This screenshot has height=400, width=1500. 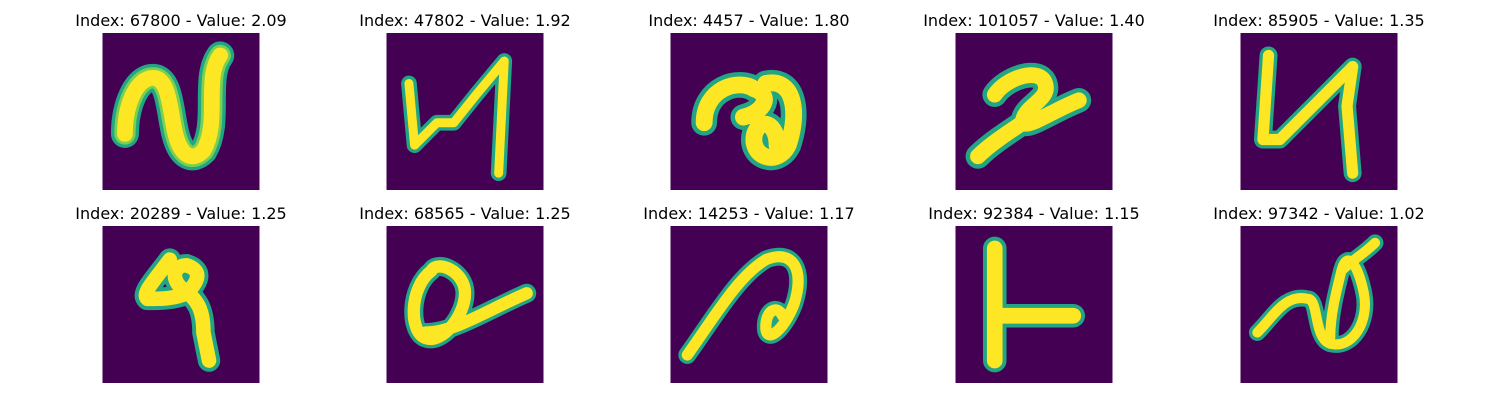 I want to click on grid-cell-10: Index: 97342 - Value: 1.02, so click(x=1319, y=298).